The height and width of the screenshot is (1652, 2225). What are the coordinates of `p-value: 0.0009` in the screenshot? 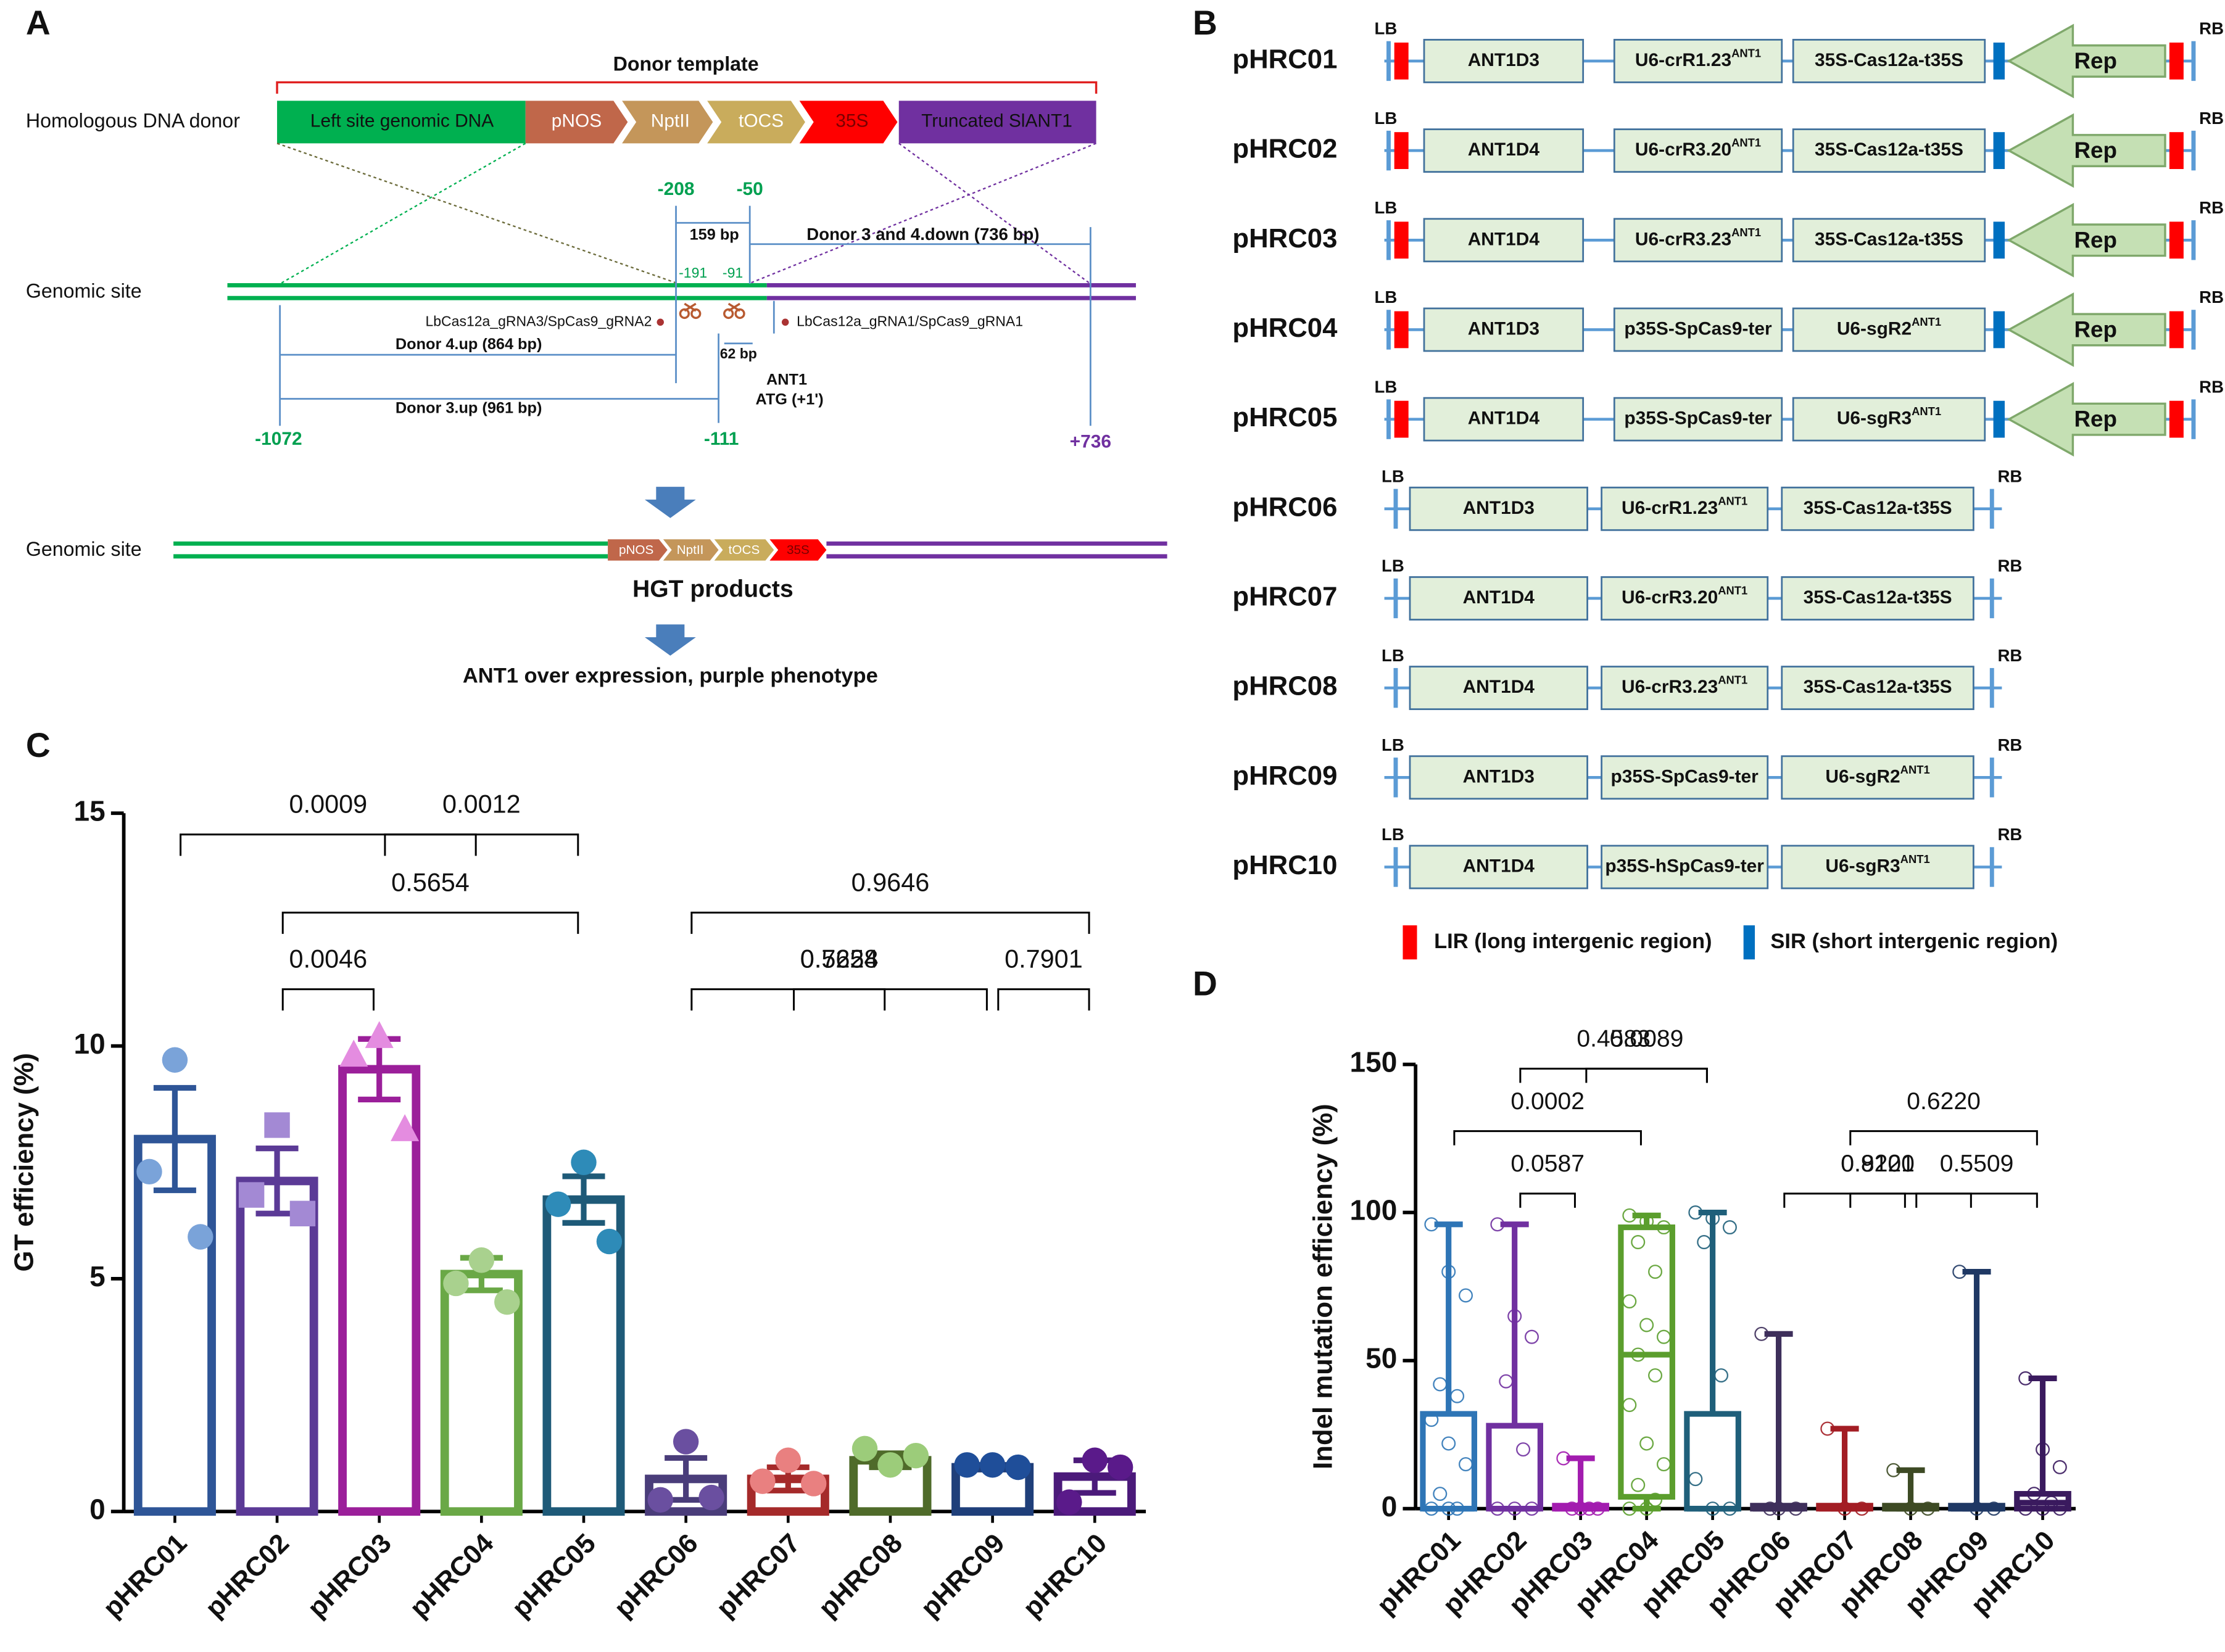 It's located at (328, 804).